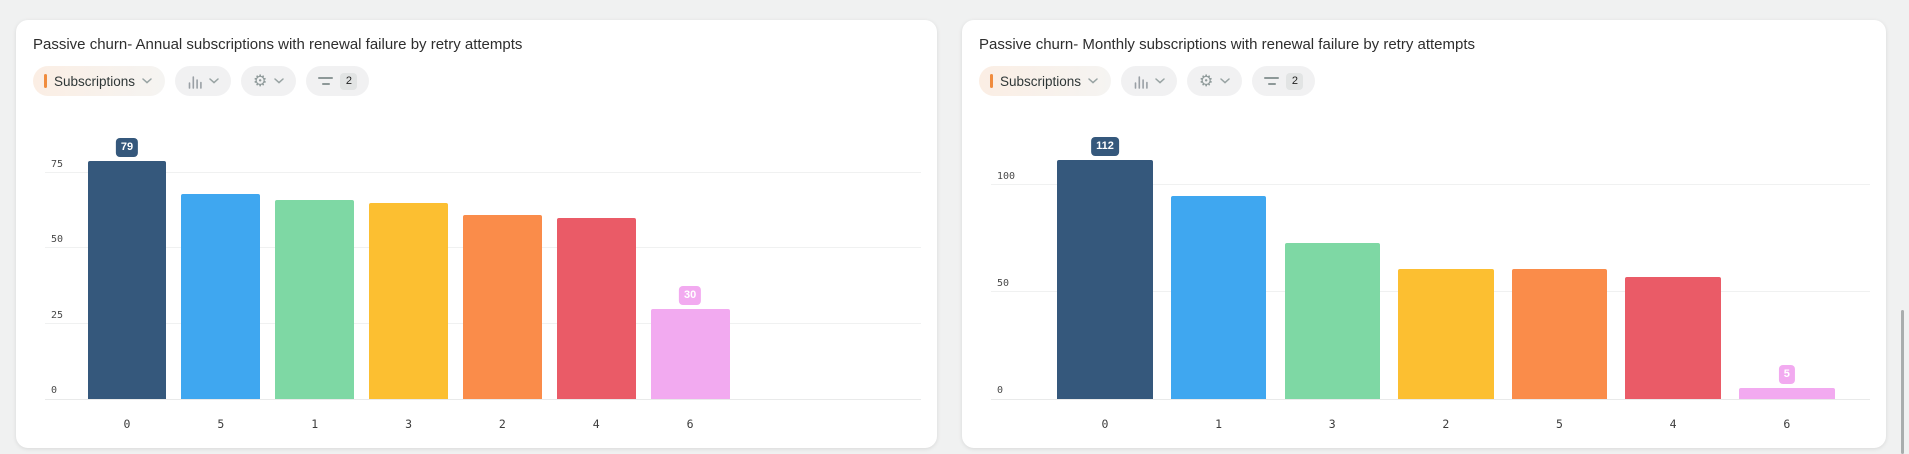 This screenshot has height=454, width=1909. I want to click on y-tick-label: 100, so click(1006, 177).